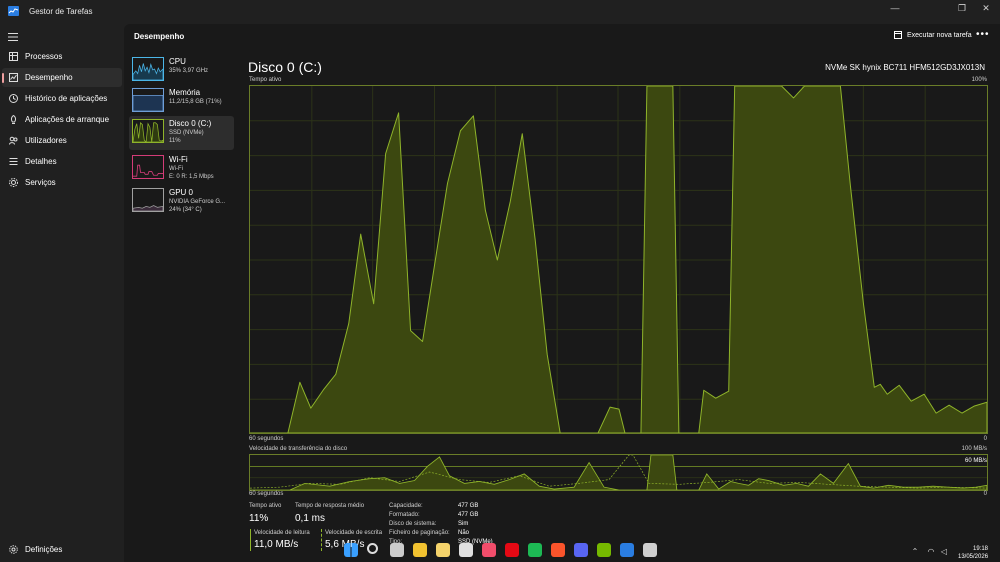 This screenshot has height=562, width=1000. Describe the element at coordinates (500, 12) in the screenshot. I see `title-bar: Gestor de Tarefas — ❐ ✕` at that location.